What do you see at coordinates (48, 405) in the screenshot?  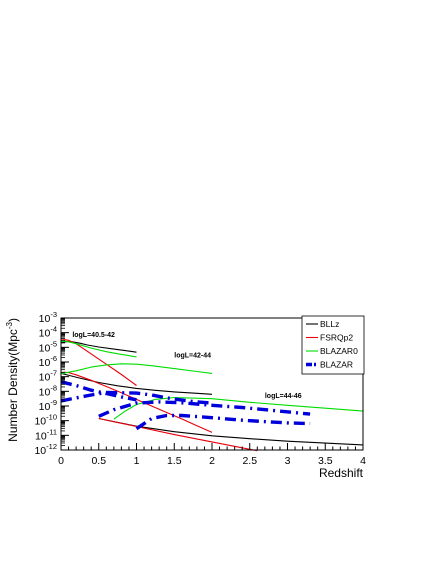 I see `y-tick-label: 10⁻⁹` at bounding box center [48, 405].